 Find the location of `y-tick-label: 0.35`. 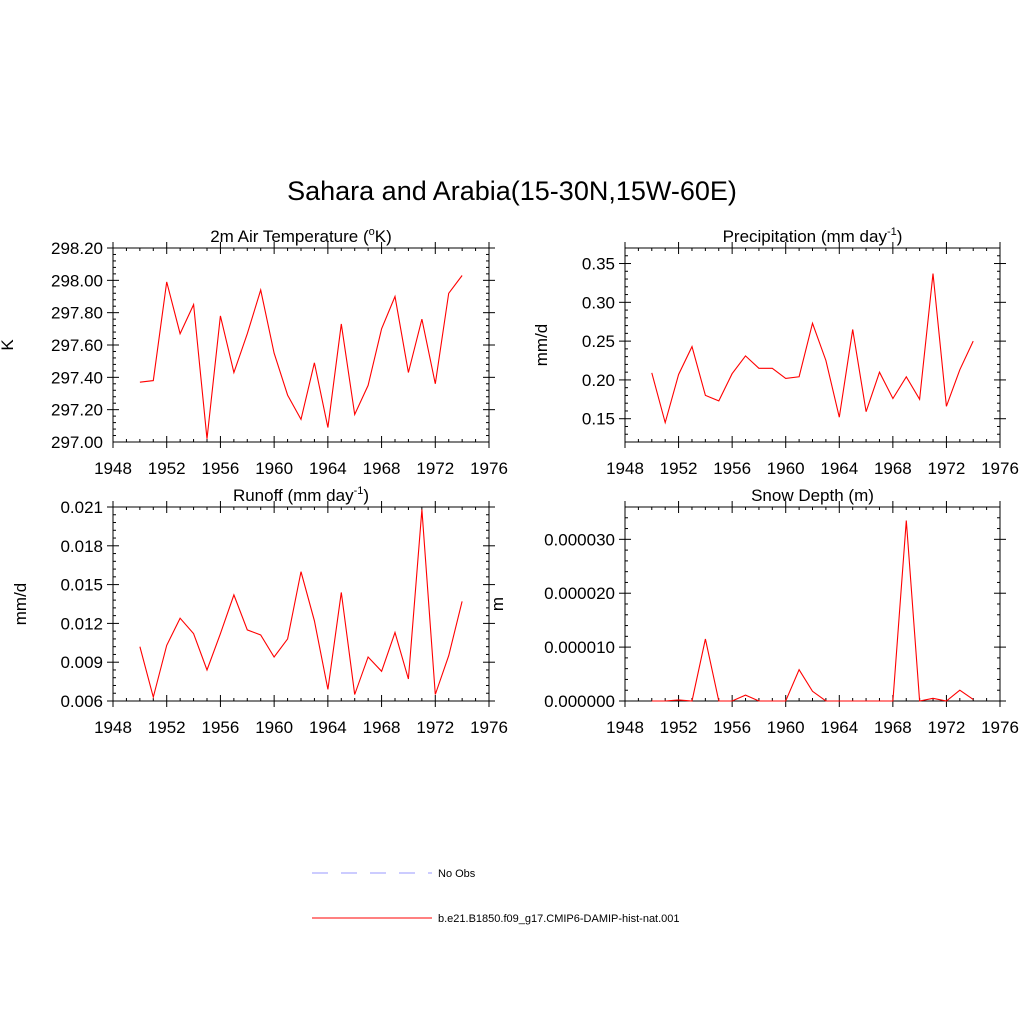

y-tick-label: 0.35 is located at coordinates (598, 264).